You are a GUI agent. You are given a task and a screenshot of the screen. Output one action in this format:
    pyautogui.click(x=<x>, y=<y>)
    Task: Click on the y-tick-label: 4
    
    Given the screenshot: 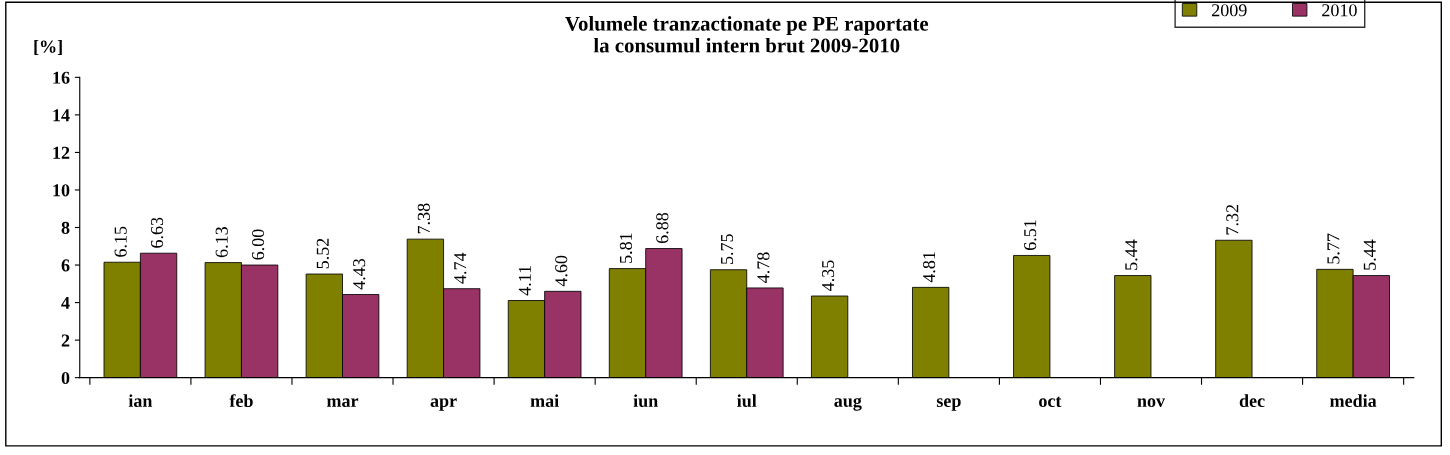 What is the action you would take?
    pyautogui.click(x=65, y=302)
    